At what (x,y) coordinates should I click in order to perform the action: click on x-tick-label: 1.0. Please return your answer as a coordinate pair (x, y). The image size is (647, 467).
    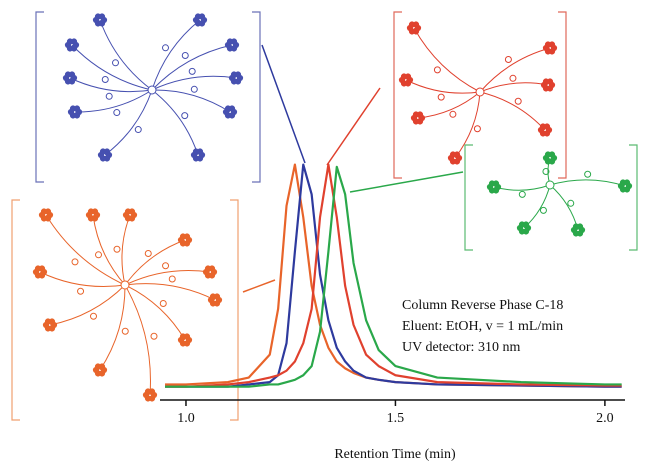
    Looking at the image, I should click on (186, 418).